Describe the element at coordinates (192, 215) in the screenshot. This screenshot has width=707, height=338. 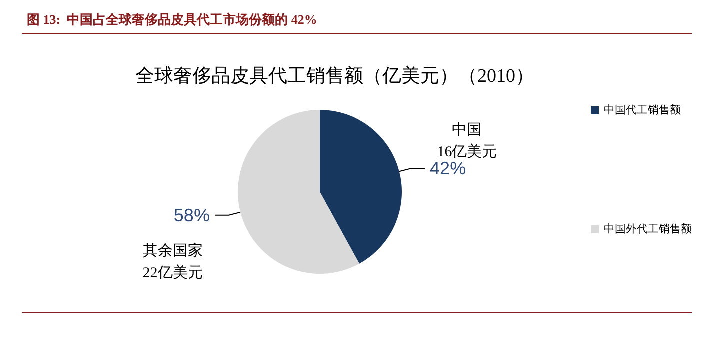
I see `data-label: 58%` at that location.